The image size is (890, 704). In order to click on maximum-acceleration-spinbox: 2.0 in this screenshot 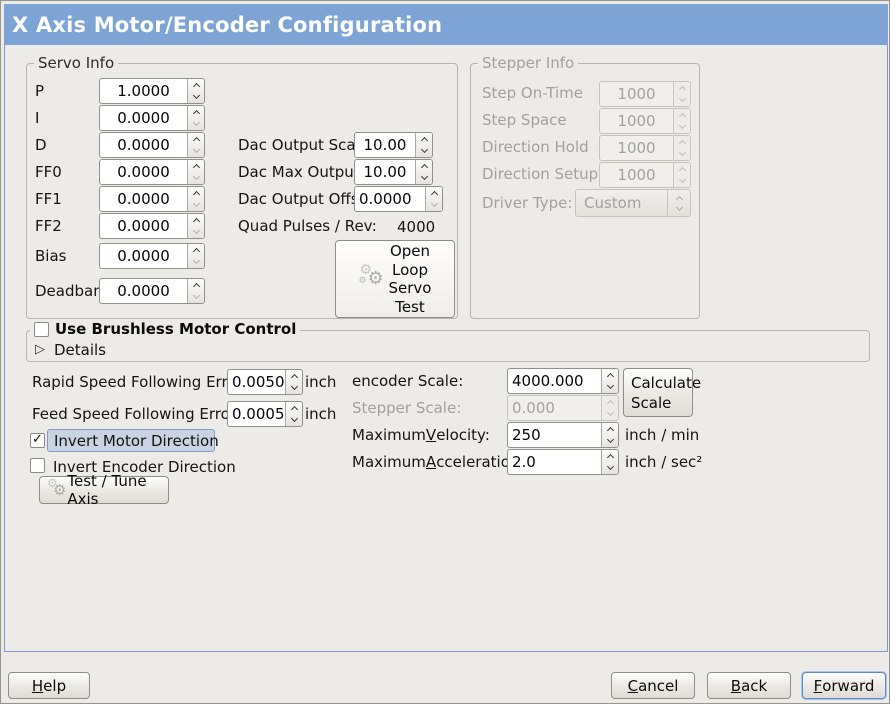, I will do `click(563, 462)`.